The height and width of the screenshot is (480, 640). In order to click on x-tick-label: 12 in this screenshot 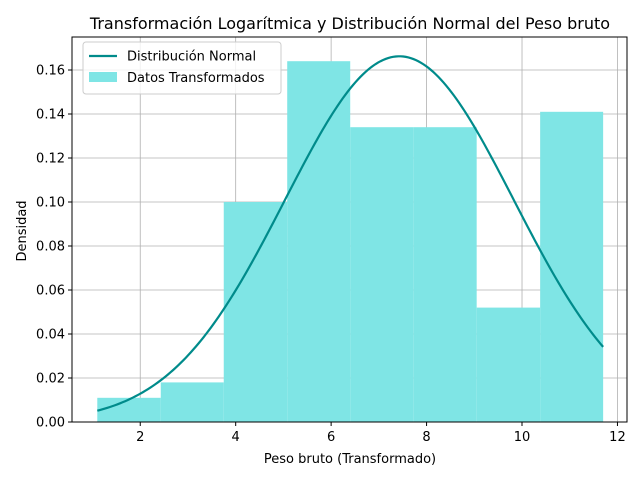, I will do `click(617, 437)`.